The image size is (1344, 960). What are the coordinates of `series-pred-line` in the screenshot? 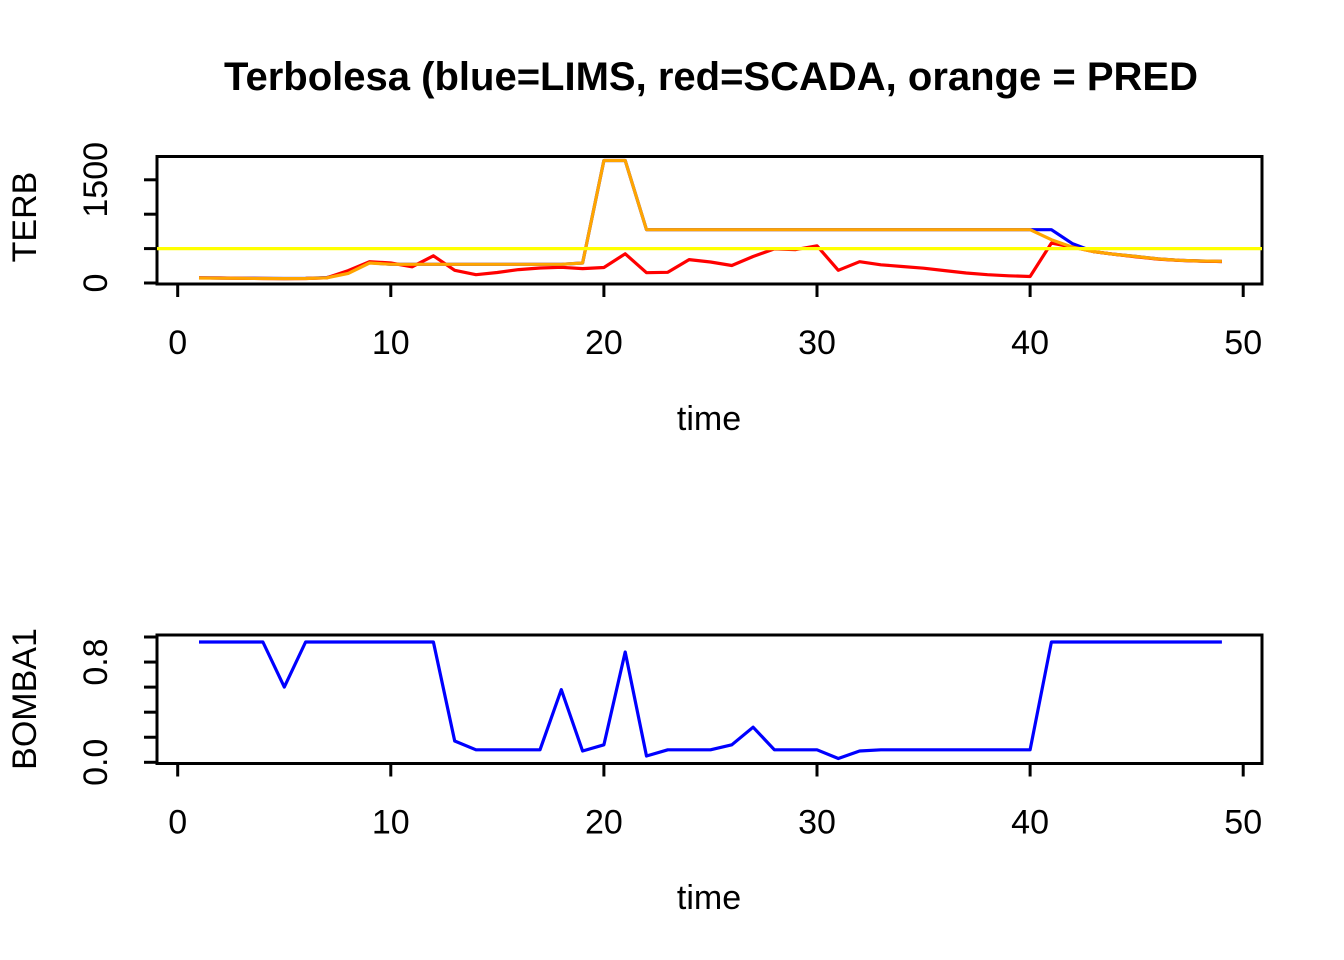 It's located at (710, 219).